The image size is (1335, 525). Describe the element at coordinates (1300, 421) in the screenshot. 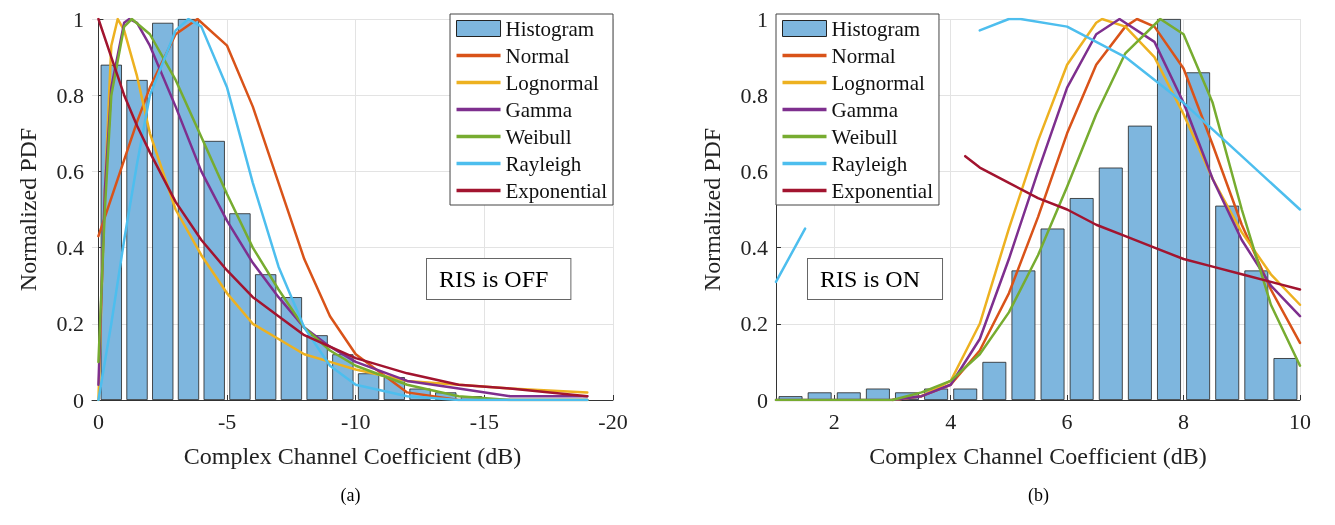

I see `x-tick-label: 10` at that location.